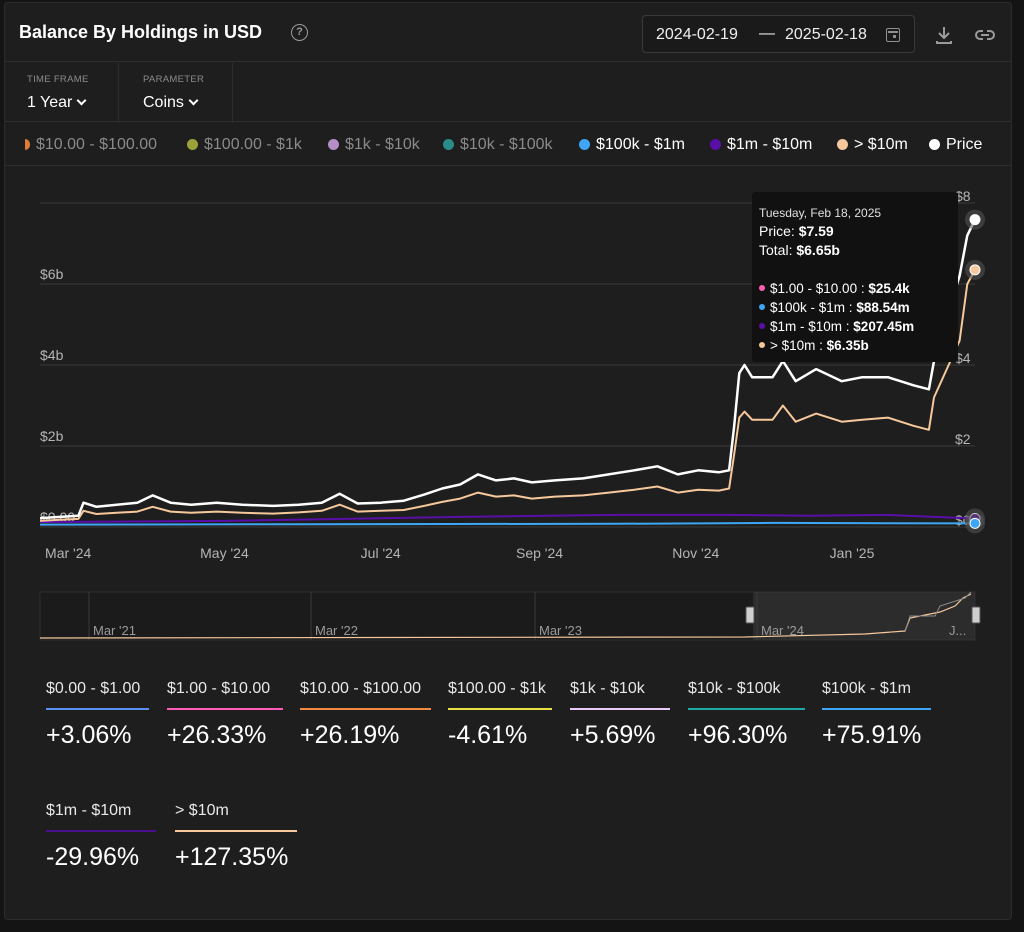  I want to click on legend-label: $10k - $100k, so click(506, 144).